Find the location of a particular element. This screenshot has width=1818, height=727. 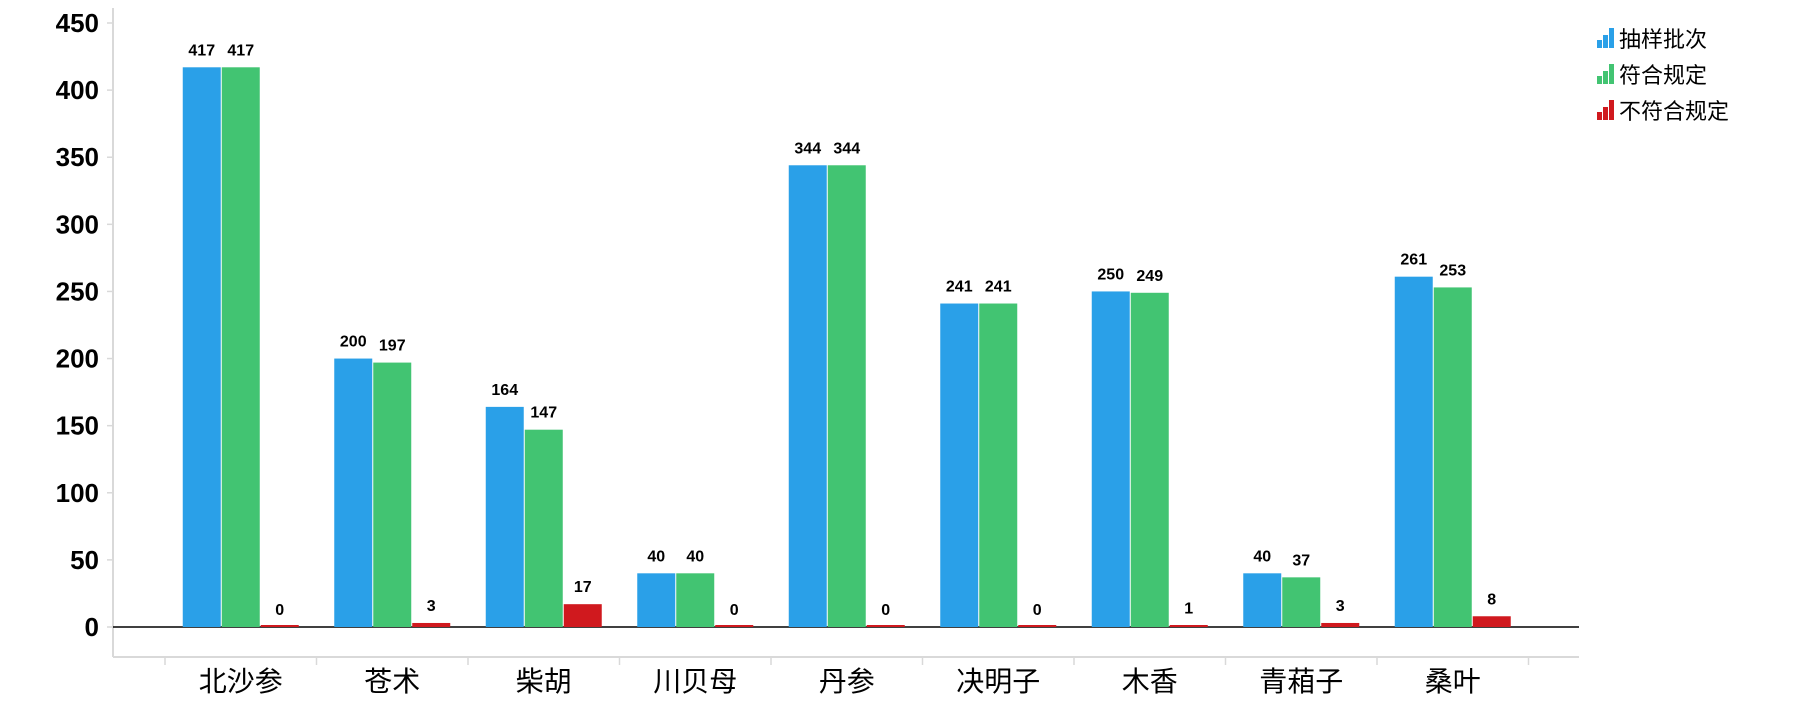

x-category-label: 桑叶 is located at coordinates (1453, 681).